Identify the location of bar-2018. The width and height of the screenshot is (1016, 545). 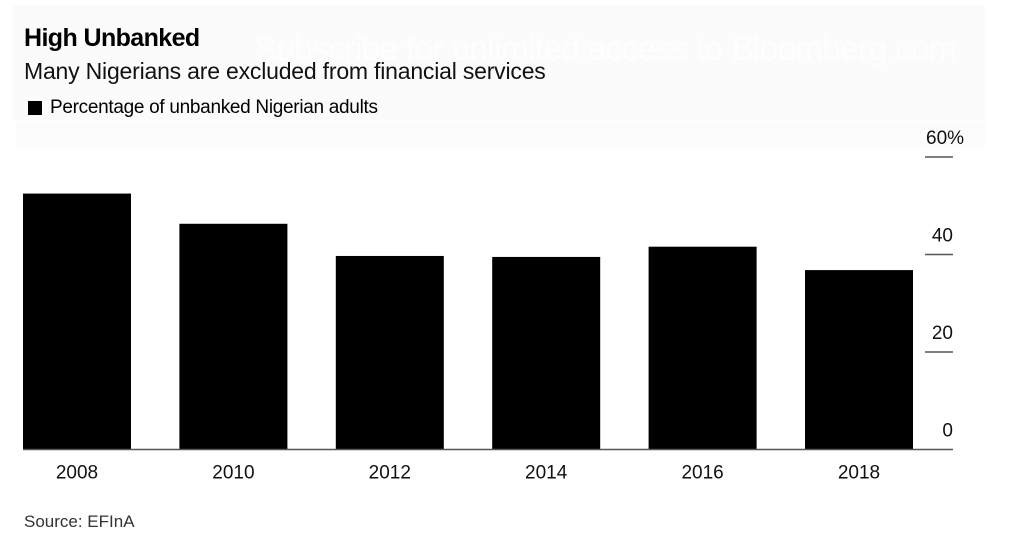
(859, 360).